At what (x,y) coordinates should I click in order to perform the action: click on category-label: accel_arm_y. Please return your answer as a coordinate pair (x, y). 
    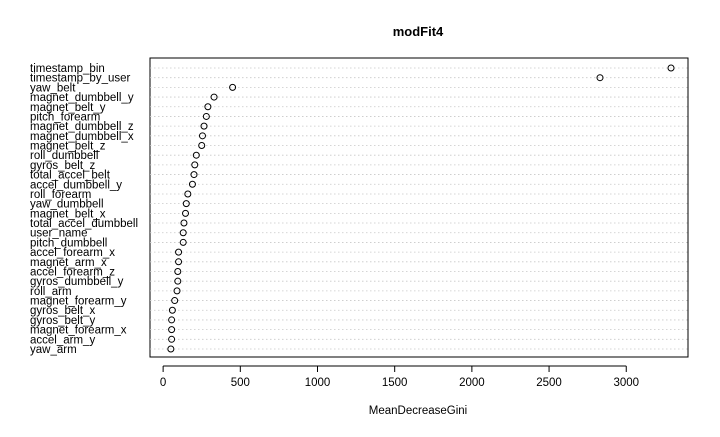
    Looking at the image, I should click on (62, 340).